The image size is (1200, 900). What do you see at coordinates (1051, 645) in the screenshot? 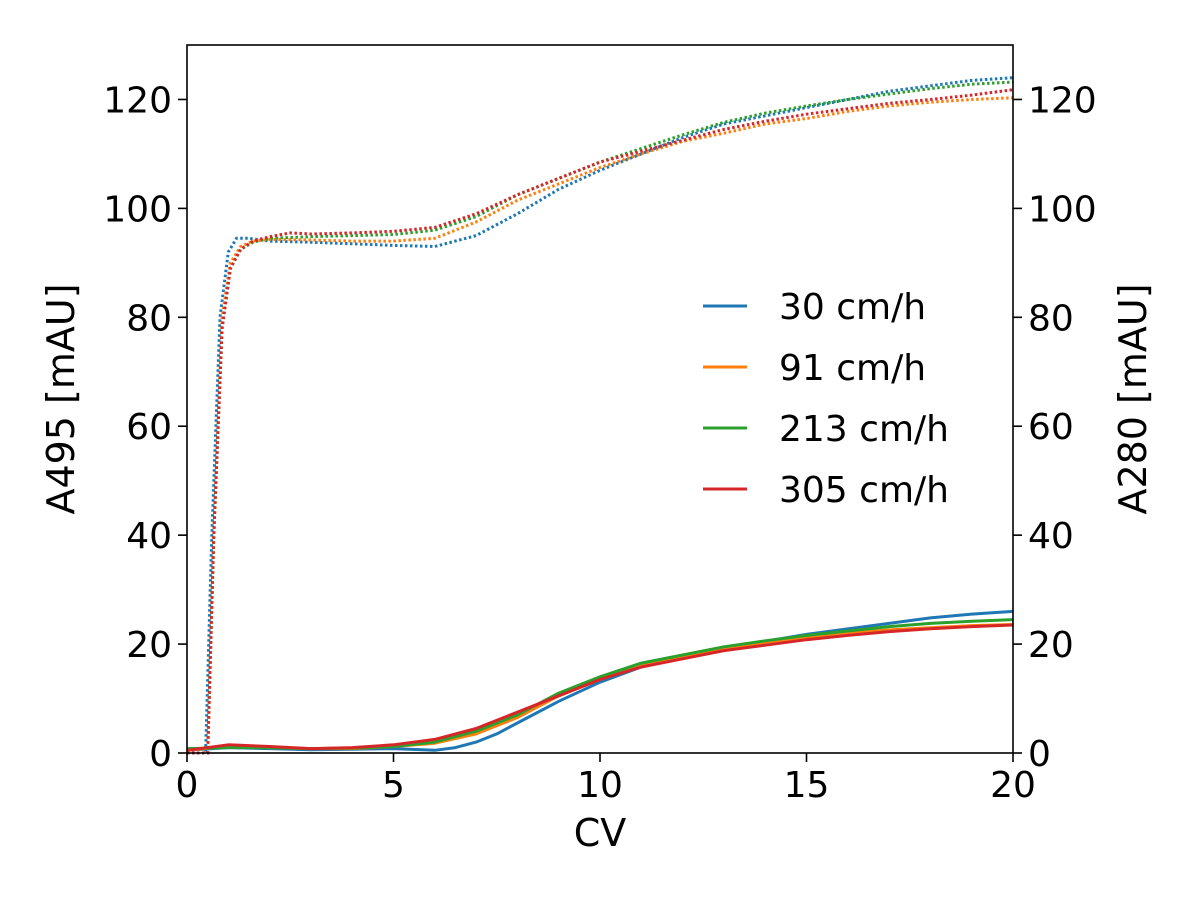
I see `y-right-tick-label: 20` at bounding box center [1051, 645].